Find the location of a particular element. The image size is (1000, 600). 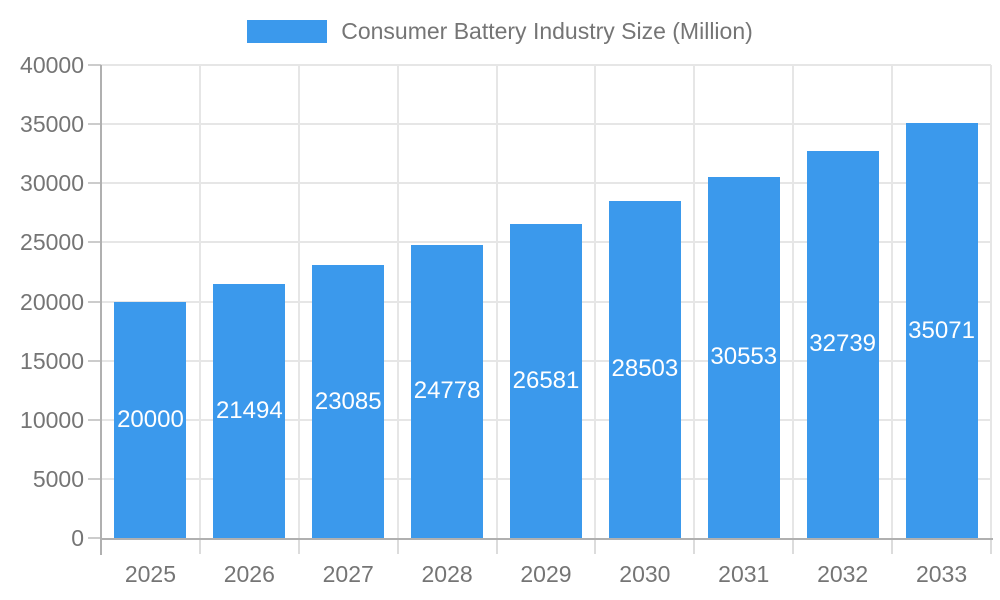

y-axis-label: 10000 is located at coordinates (52, 419).